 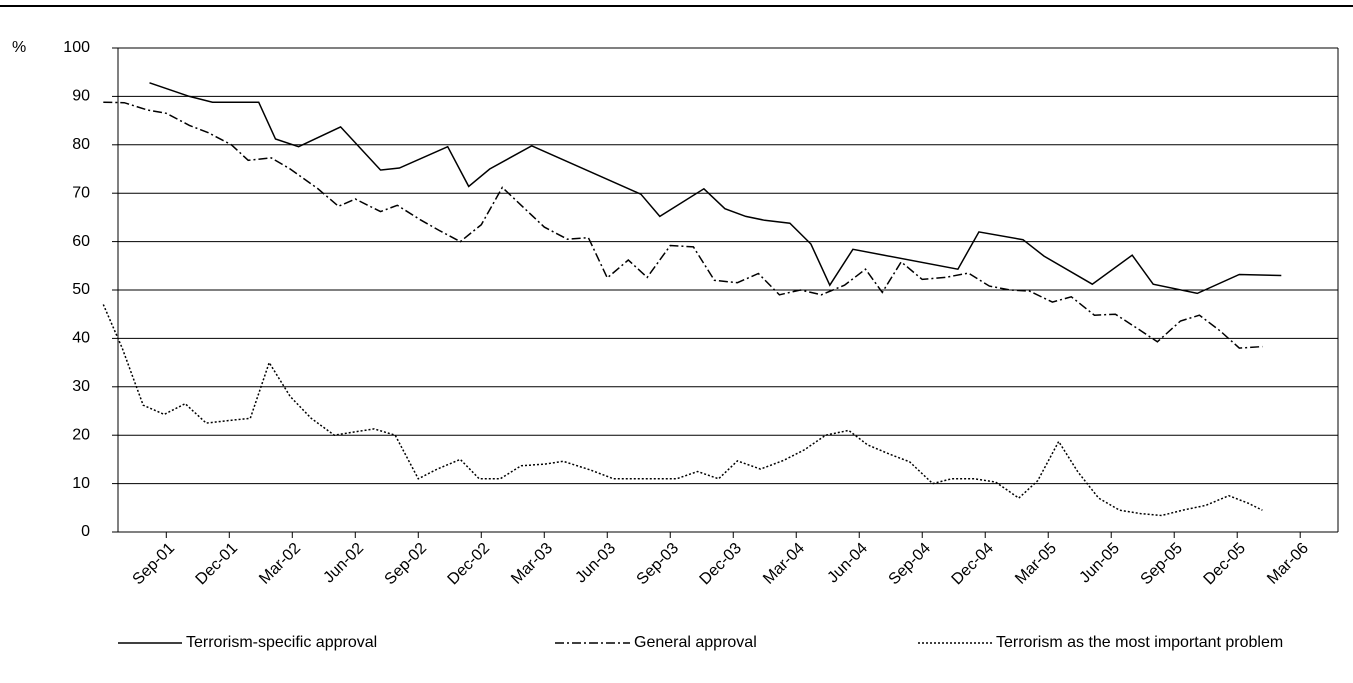 I want to click on x-tick-label: Mar-06, so click(x=1288, y=564).